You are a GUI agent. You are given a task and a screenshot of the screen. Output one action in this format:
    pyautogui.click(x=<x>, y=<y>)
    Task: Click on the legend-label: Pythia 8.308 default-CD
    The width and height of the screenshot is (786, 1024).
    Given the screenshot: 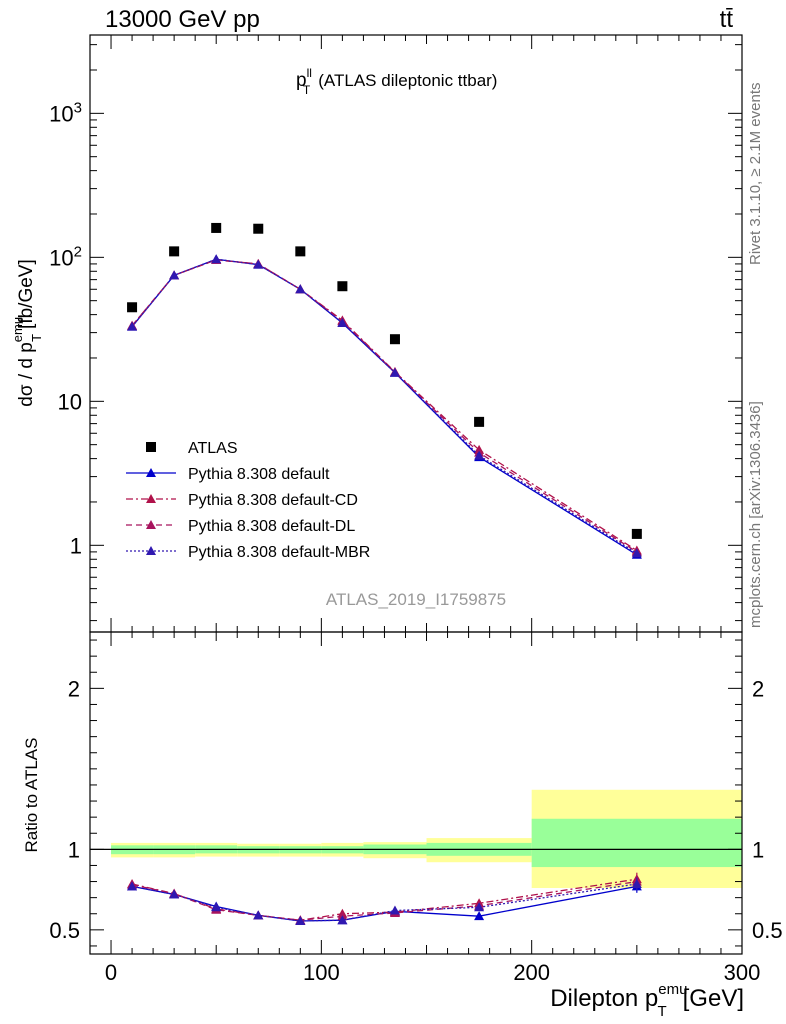 What is the action you would take?
    pyautogui.click(x=273, y=500)
    